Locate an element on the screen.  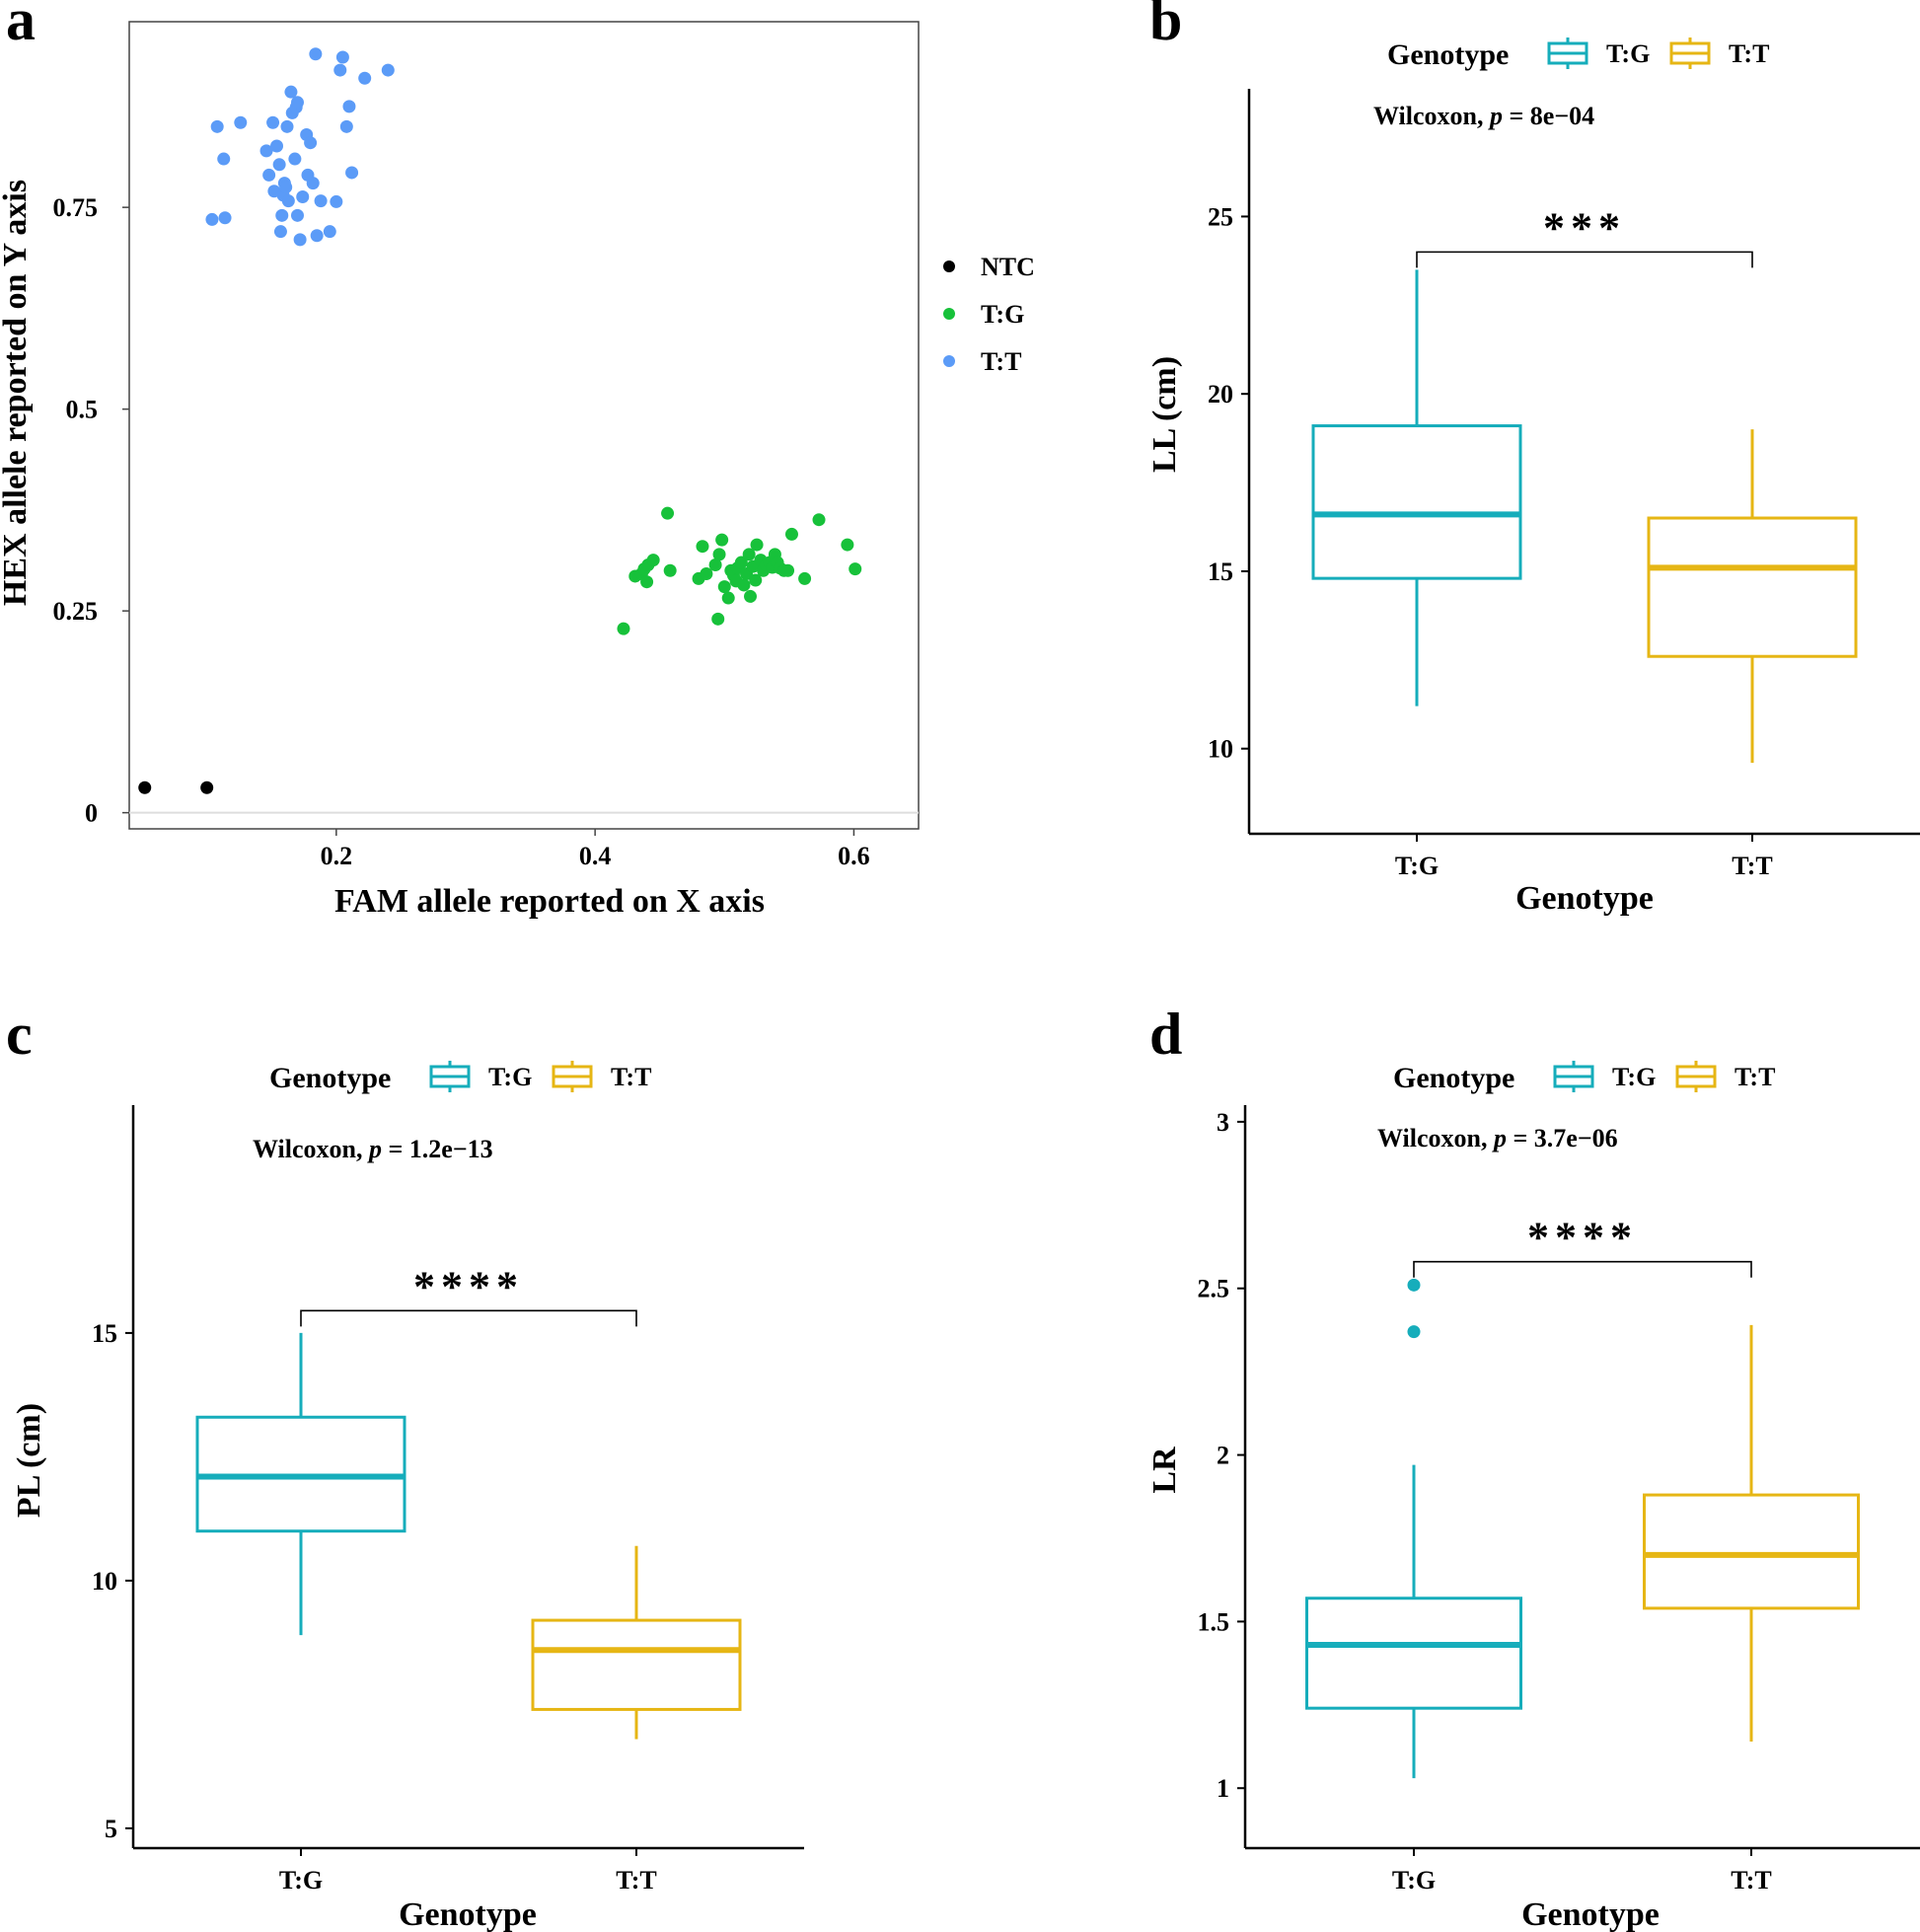
panel-a-y-tick-label: 0 is located at coordinates (91, 813).